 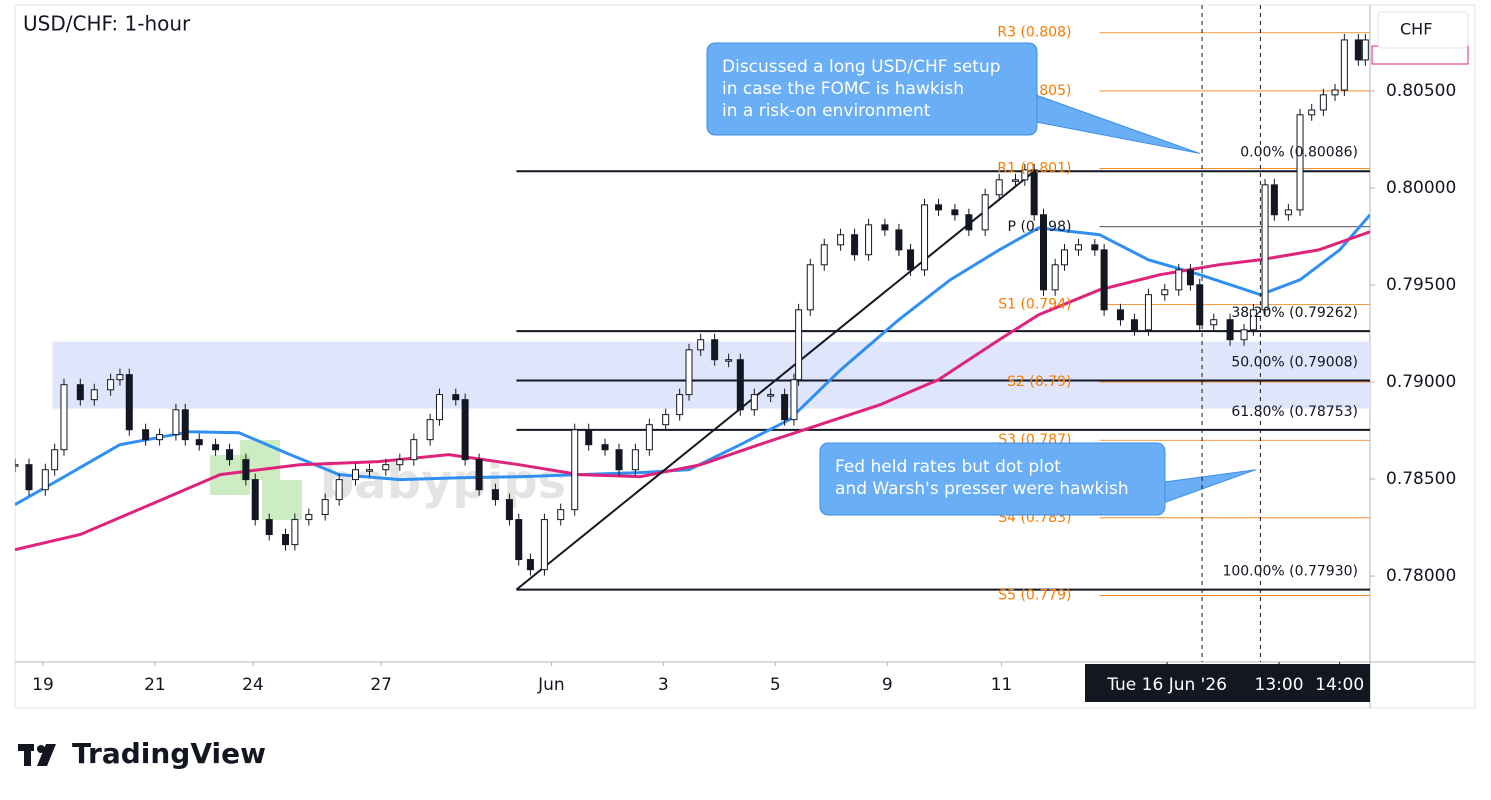 I want to click on y-tick-label: 0.79000, so click(x=1421, y=382).